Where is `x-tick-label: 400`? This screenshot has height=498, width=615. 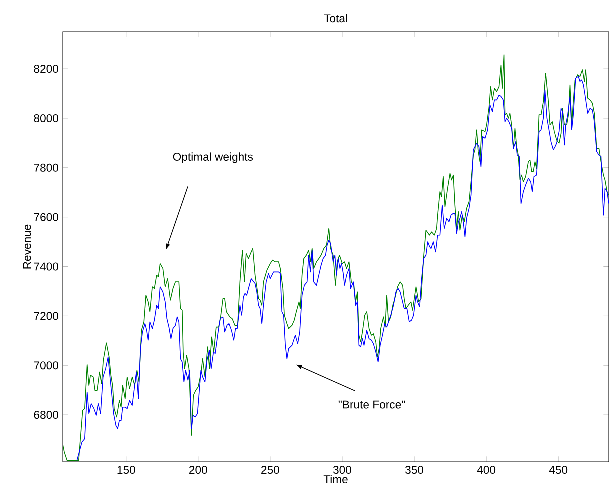
x-tick-label: 400 is located at coordinates (486, 470).